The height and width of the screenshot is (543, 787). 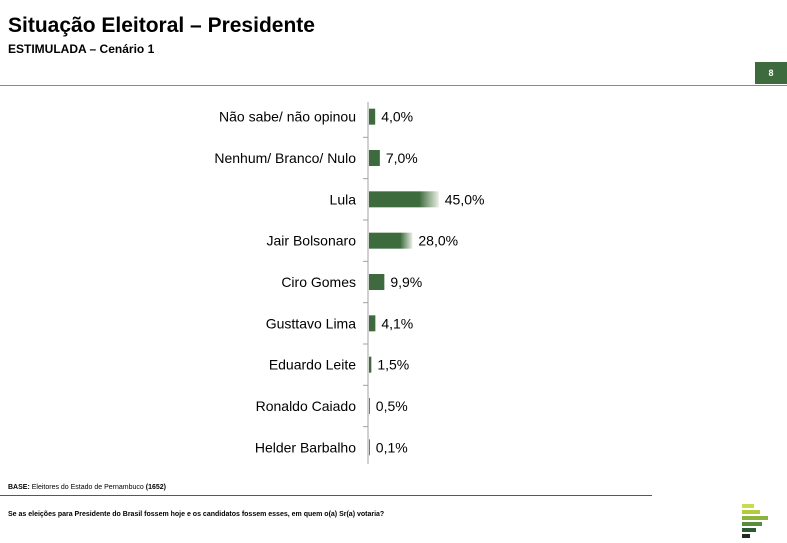 What do you see at coordinates (402, 158) in the screenshot?
I see `data-label: 7,0%` at bounding box center [402, 158].